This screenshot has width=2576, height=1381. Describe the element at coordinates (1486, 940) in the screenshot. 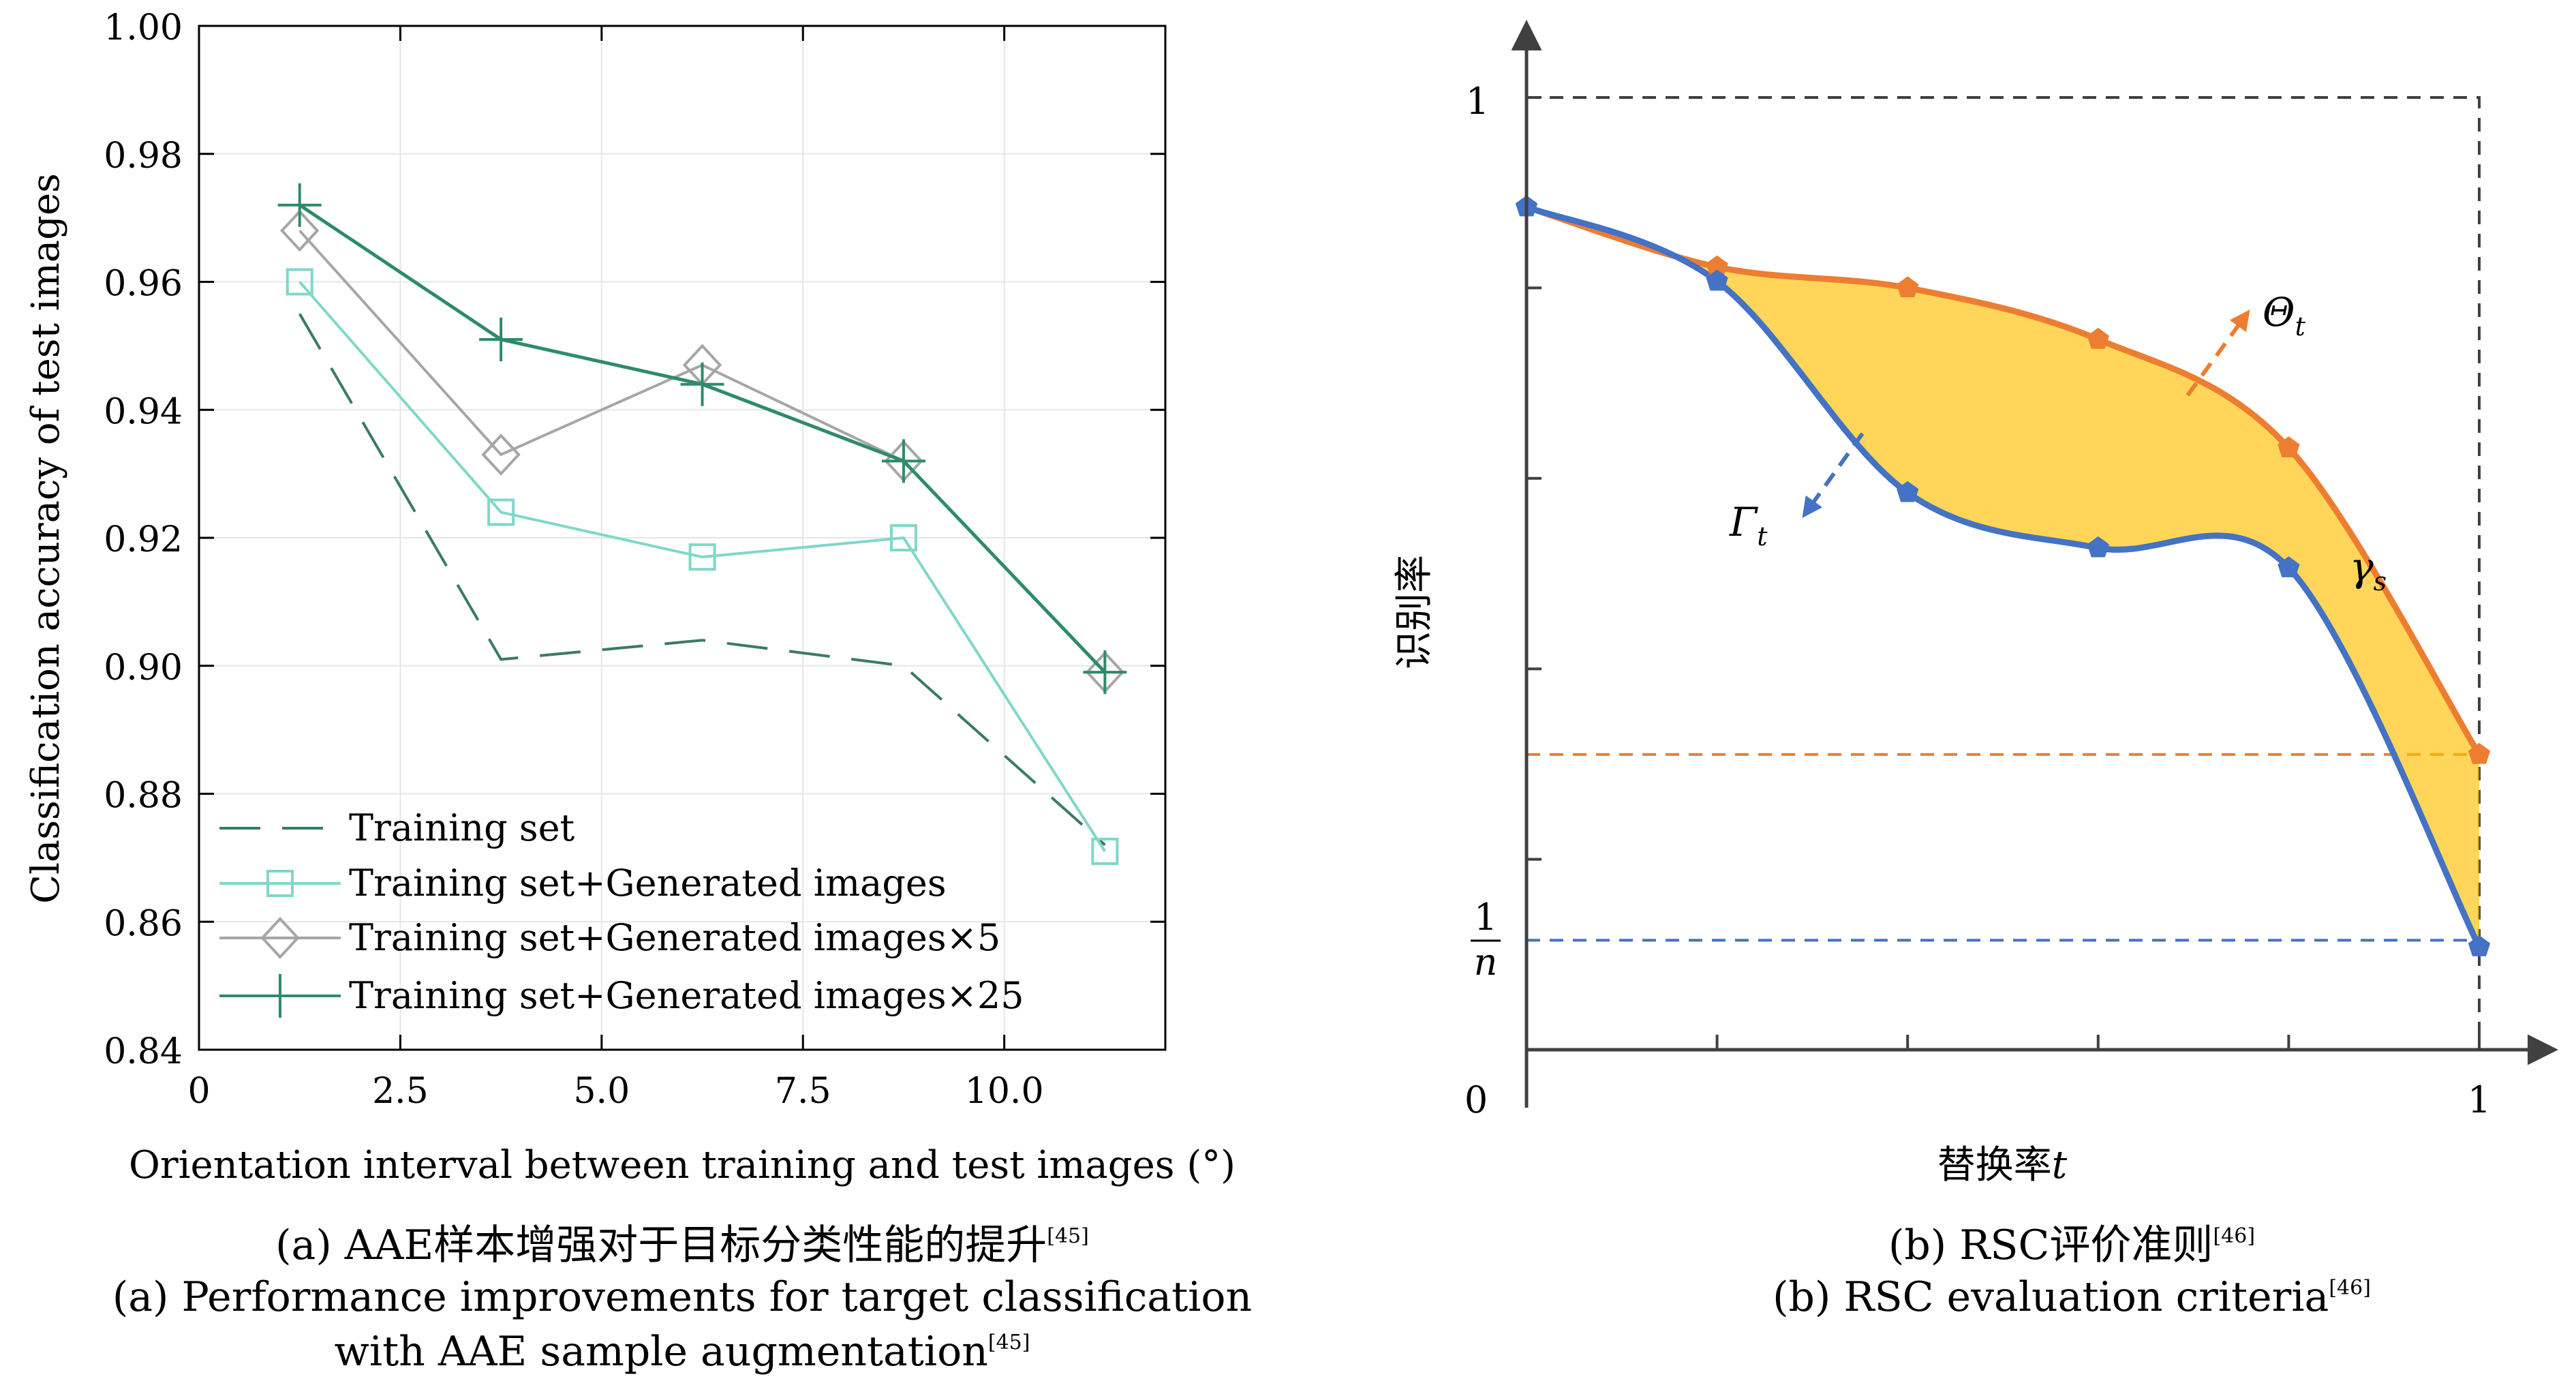

I see `chart-b-y-chance-label: 1 n` at that location.